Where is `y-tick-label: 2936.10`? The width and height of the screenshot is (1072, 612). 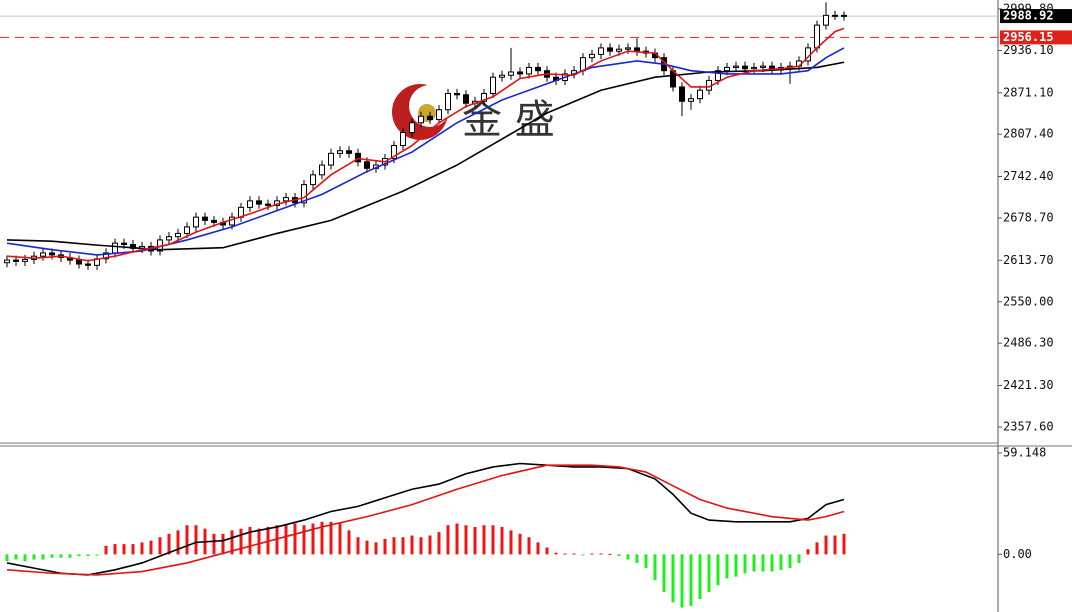 y-tick-label: 2936.10 is located at coordinates (1028, 50).